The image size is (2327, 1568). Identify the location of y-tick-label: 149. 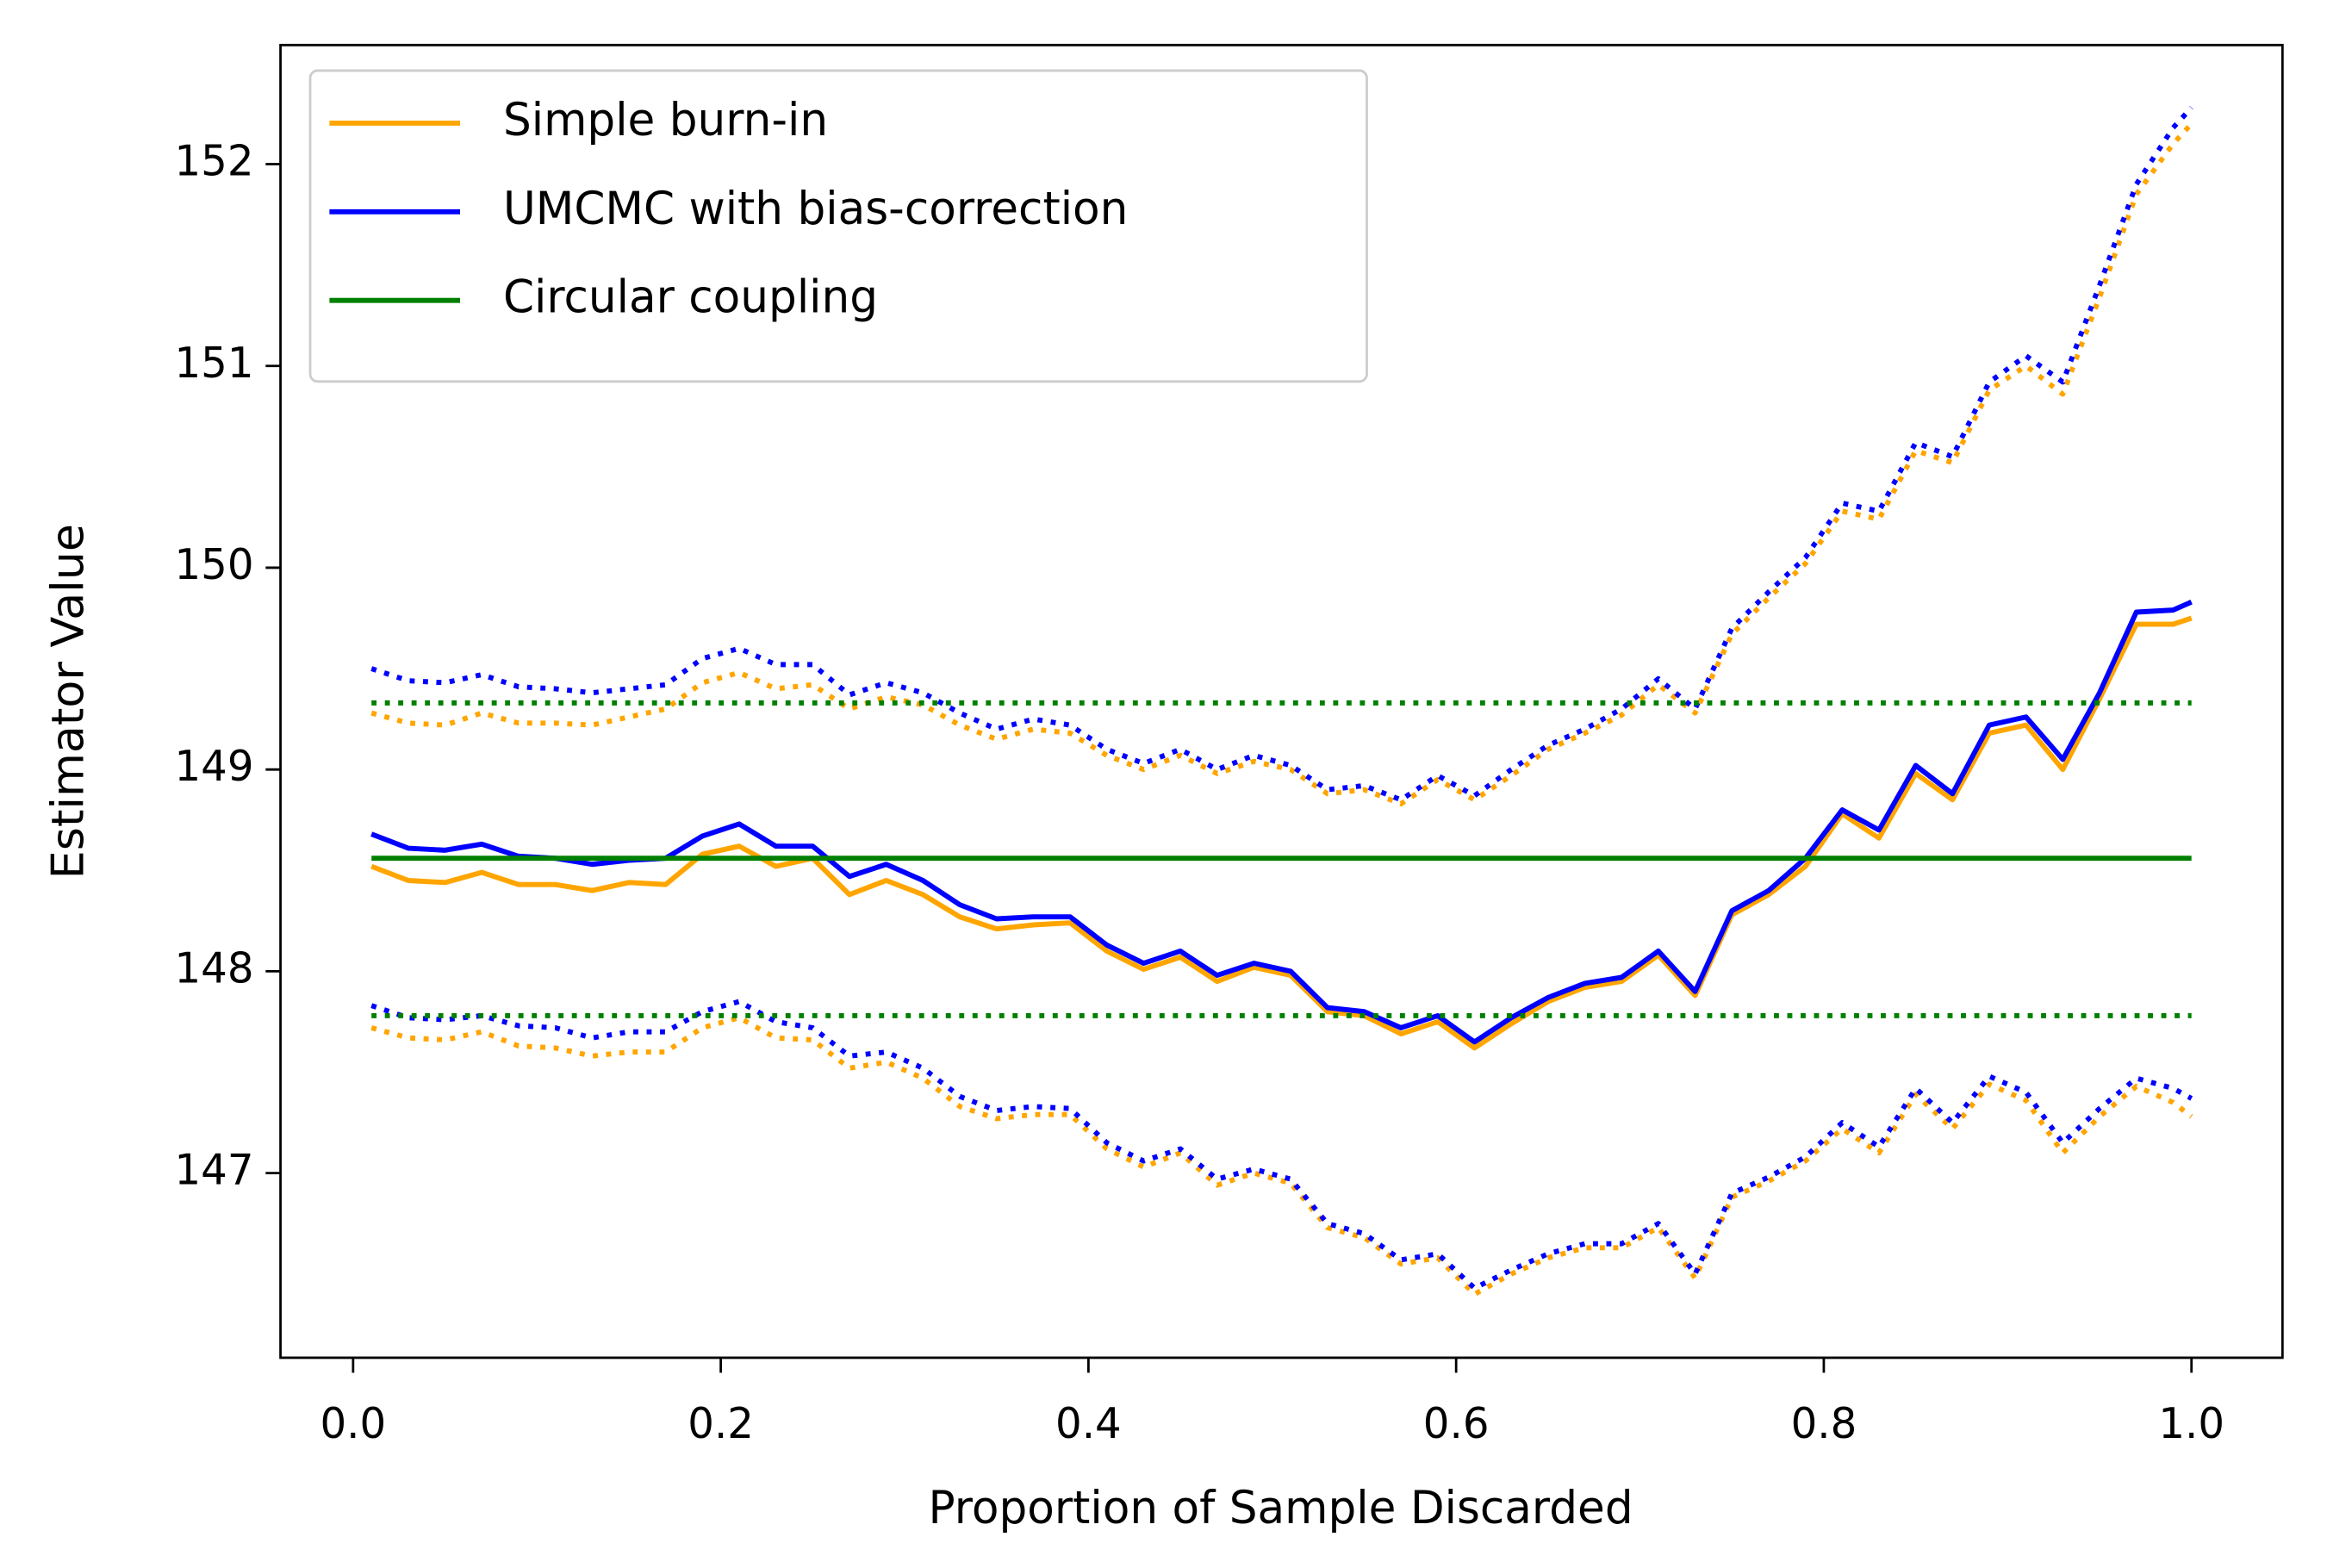
(214, 767).